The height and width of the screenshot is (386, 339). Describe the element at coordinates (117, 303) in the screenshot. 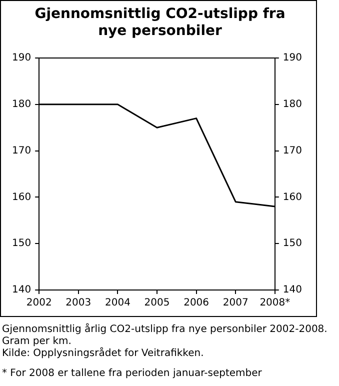

I see `x-tick-label: 2004` at that location.